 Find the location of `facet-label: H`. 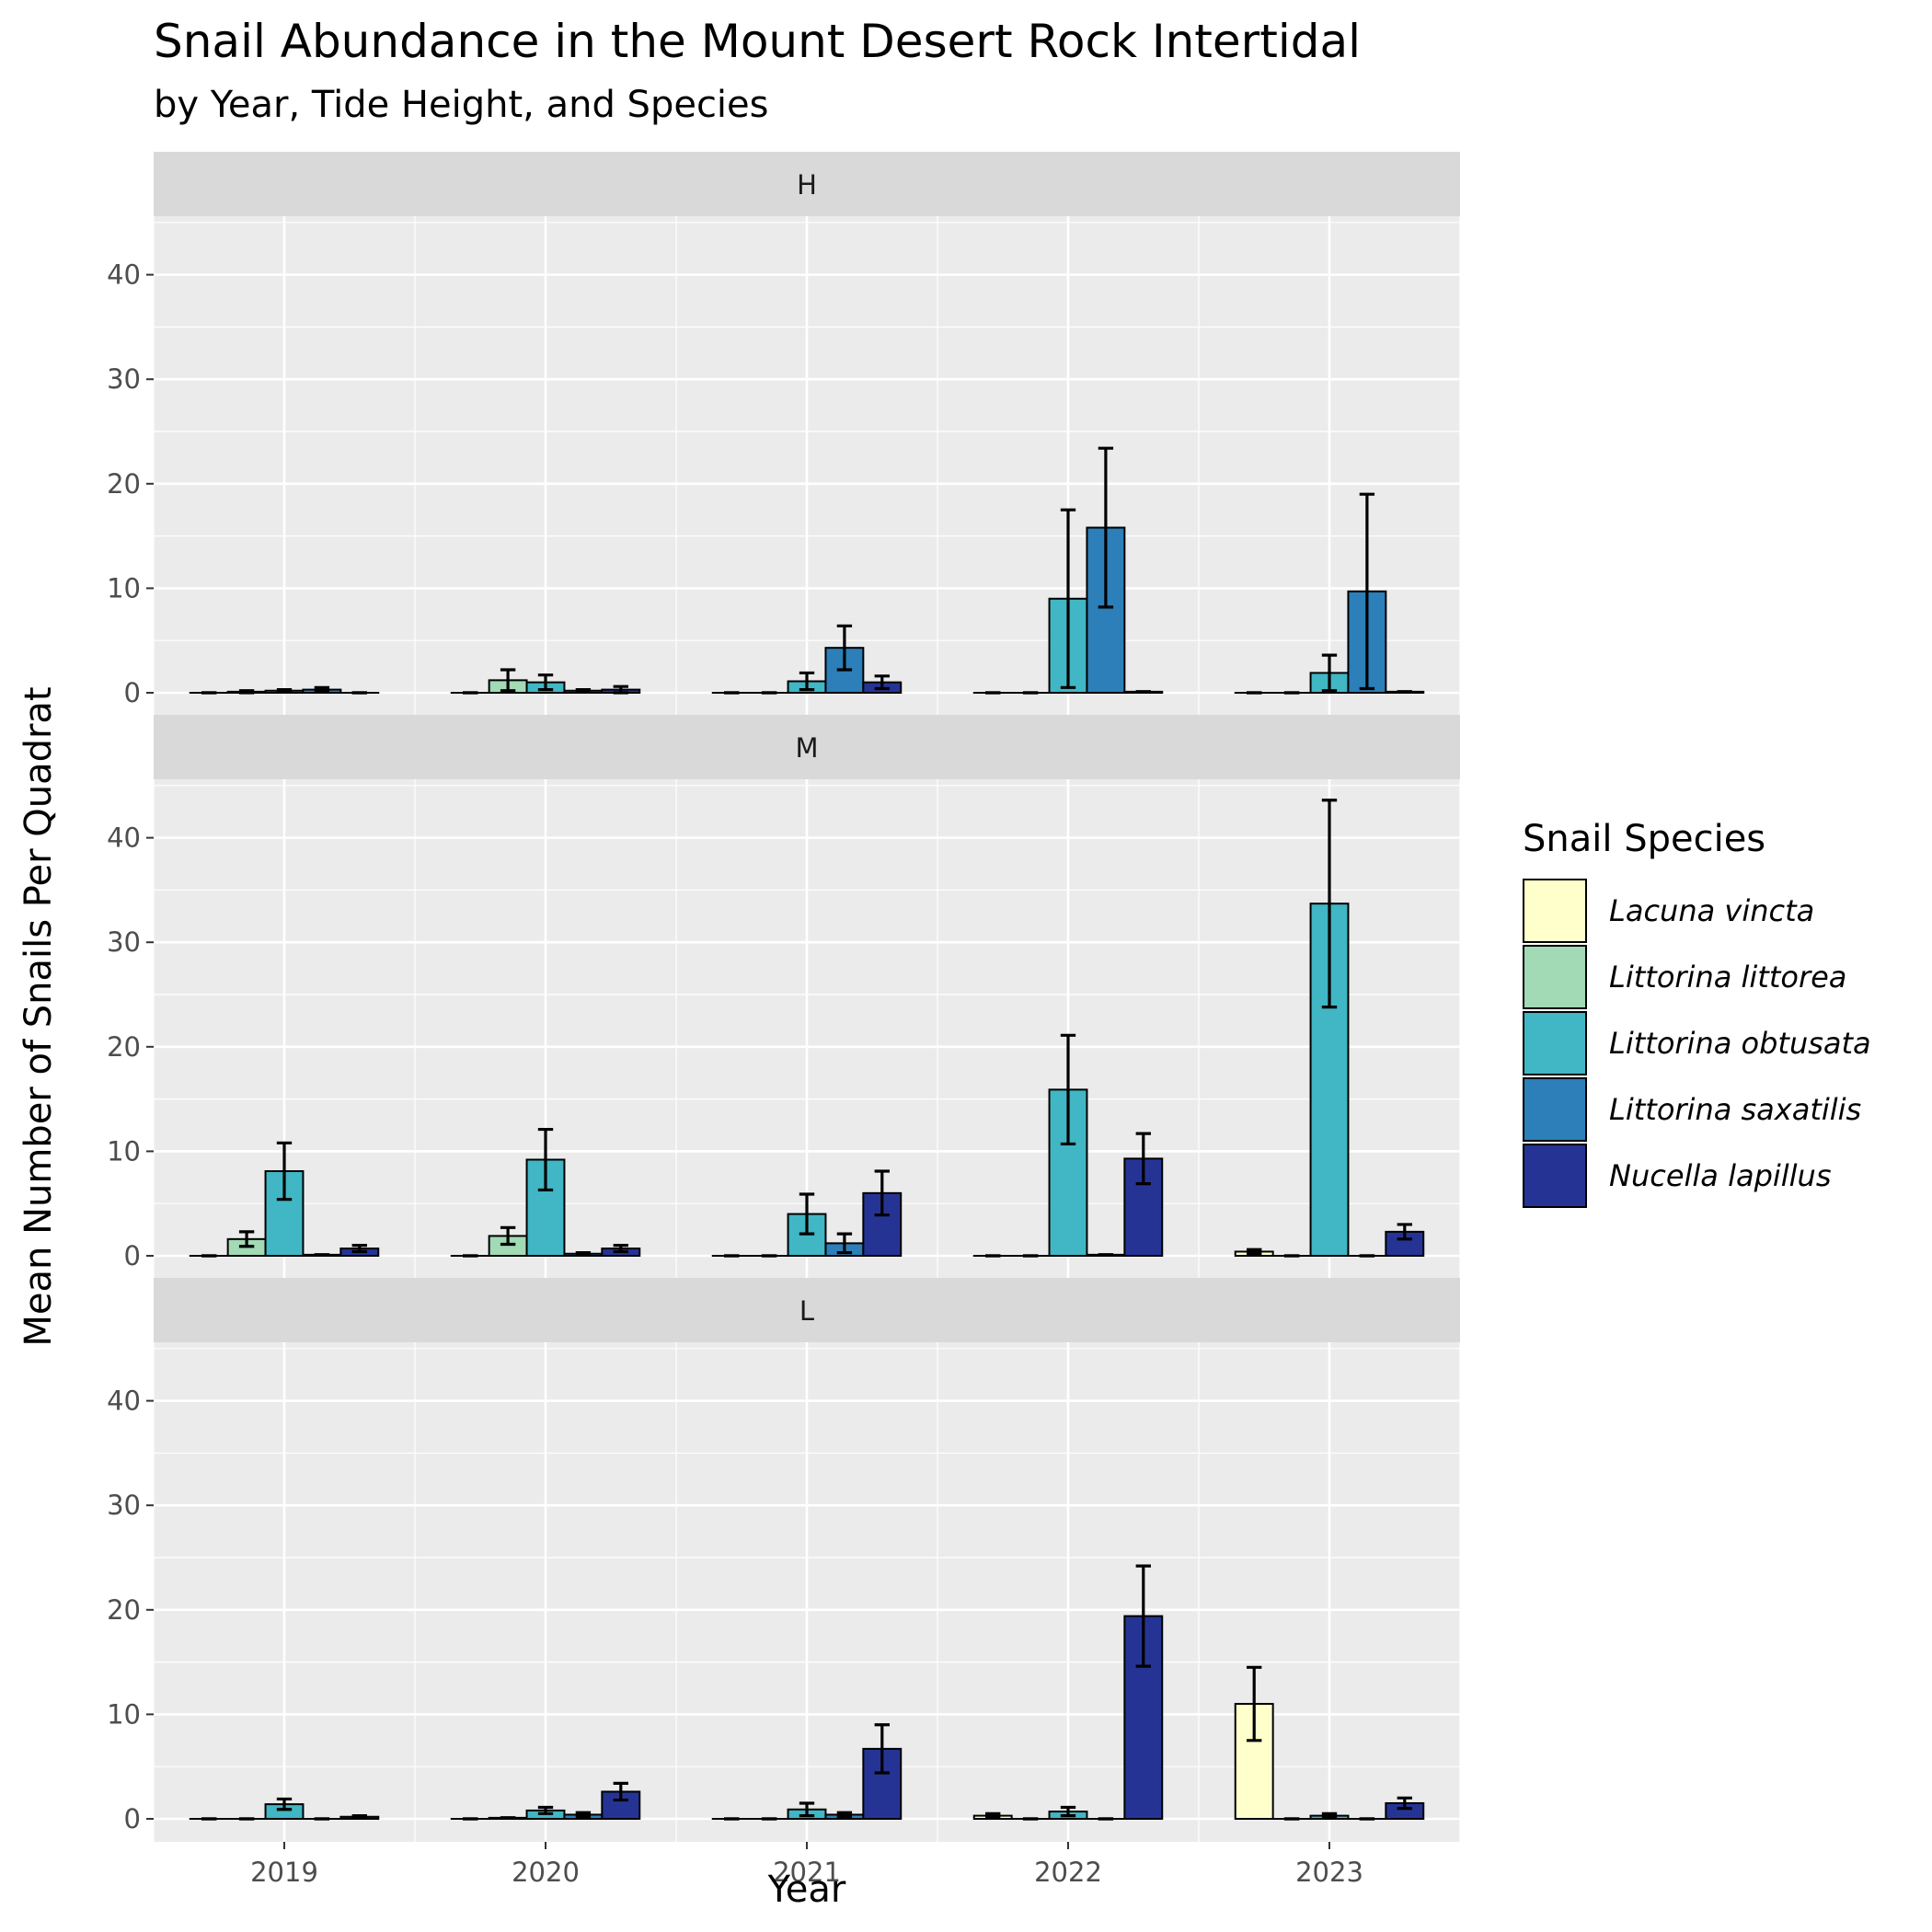

facet-label: H is located at coordinates (807, 185).